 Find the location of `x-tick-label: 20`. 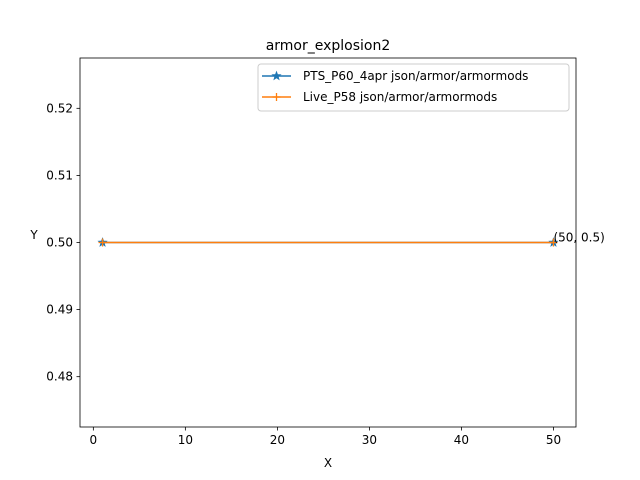

x-tick-label: 20 is located at coordinates (277, 440).